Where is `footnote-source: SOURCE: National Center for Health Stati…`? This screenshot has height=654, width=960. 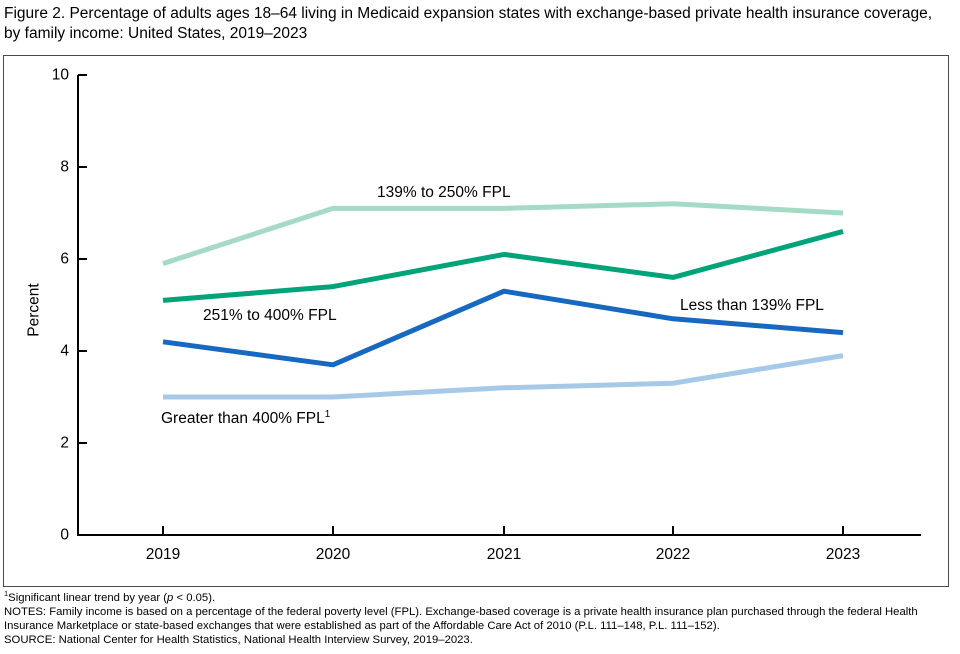
footnote-source: SOURCE: National Center for Health Stati… is located at coordinates (238, 640).